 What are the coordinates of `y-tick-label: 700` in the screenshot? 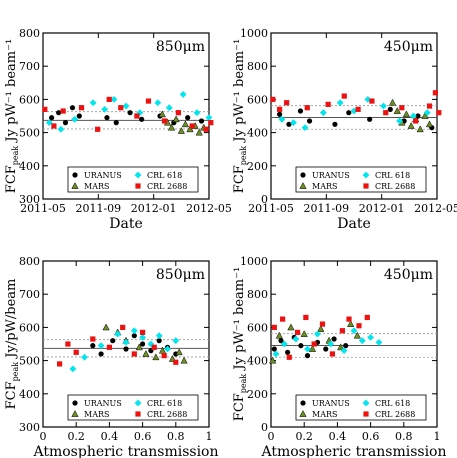 It's located at (29, 294).